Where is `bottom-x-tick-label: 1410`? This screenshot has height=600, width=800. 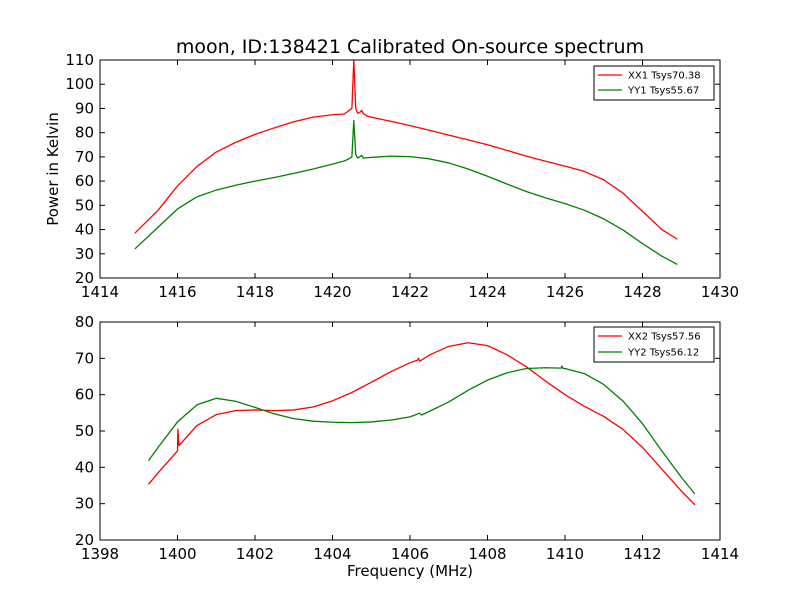 bottom-x-tick-label: 1410 is located at coordinates (565, 554).